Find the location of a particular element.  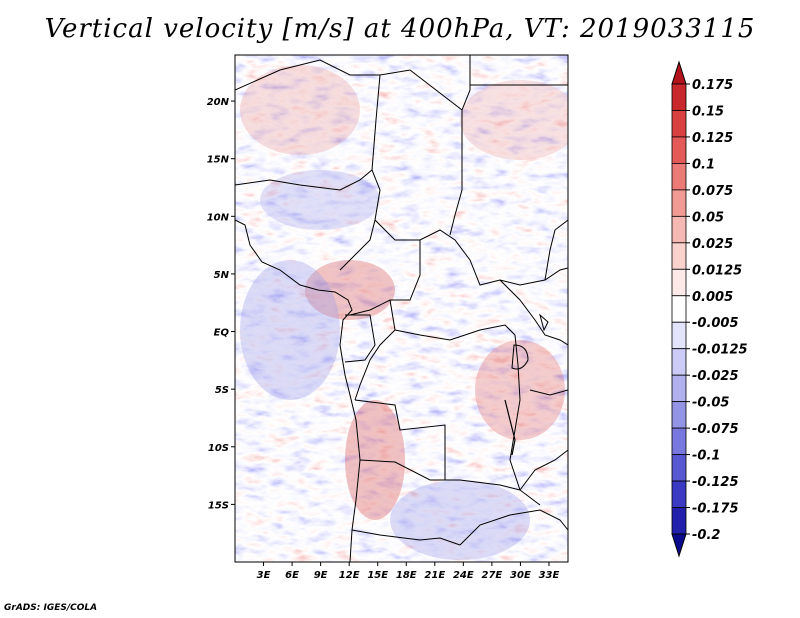

lon-tick-label: 6E is located at coordinates (292, 575).